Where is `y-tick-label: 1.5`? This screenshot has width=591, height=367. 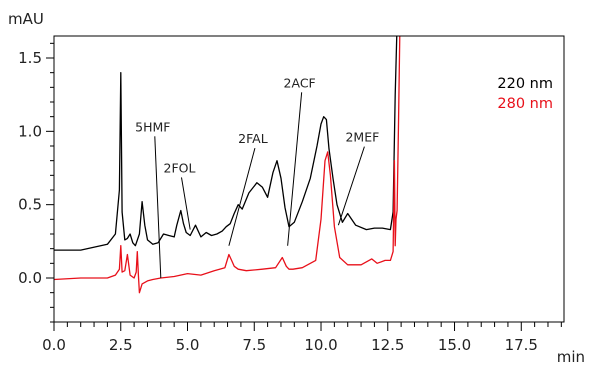
y-tick-label: 1.5 is located at coordinates (30, 58).